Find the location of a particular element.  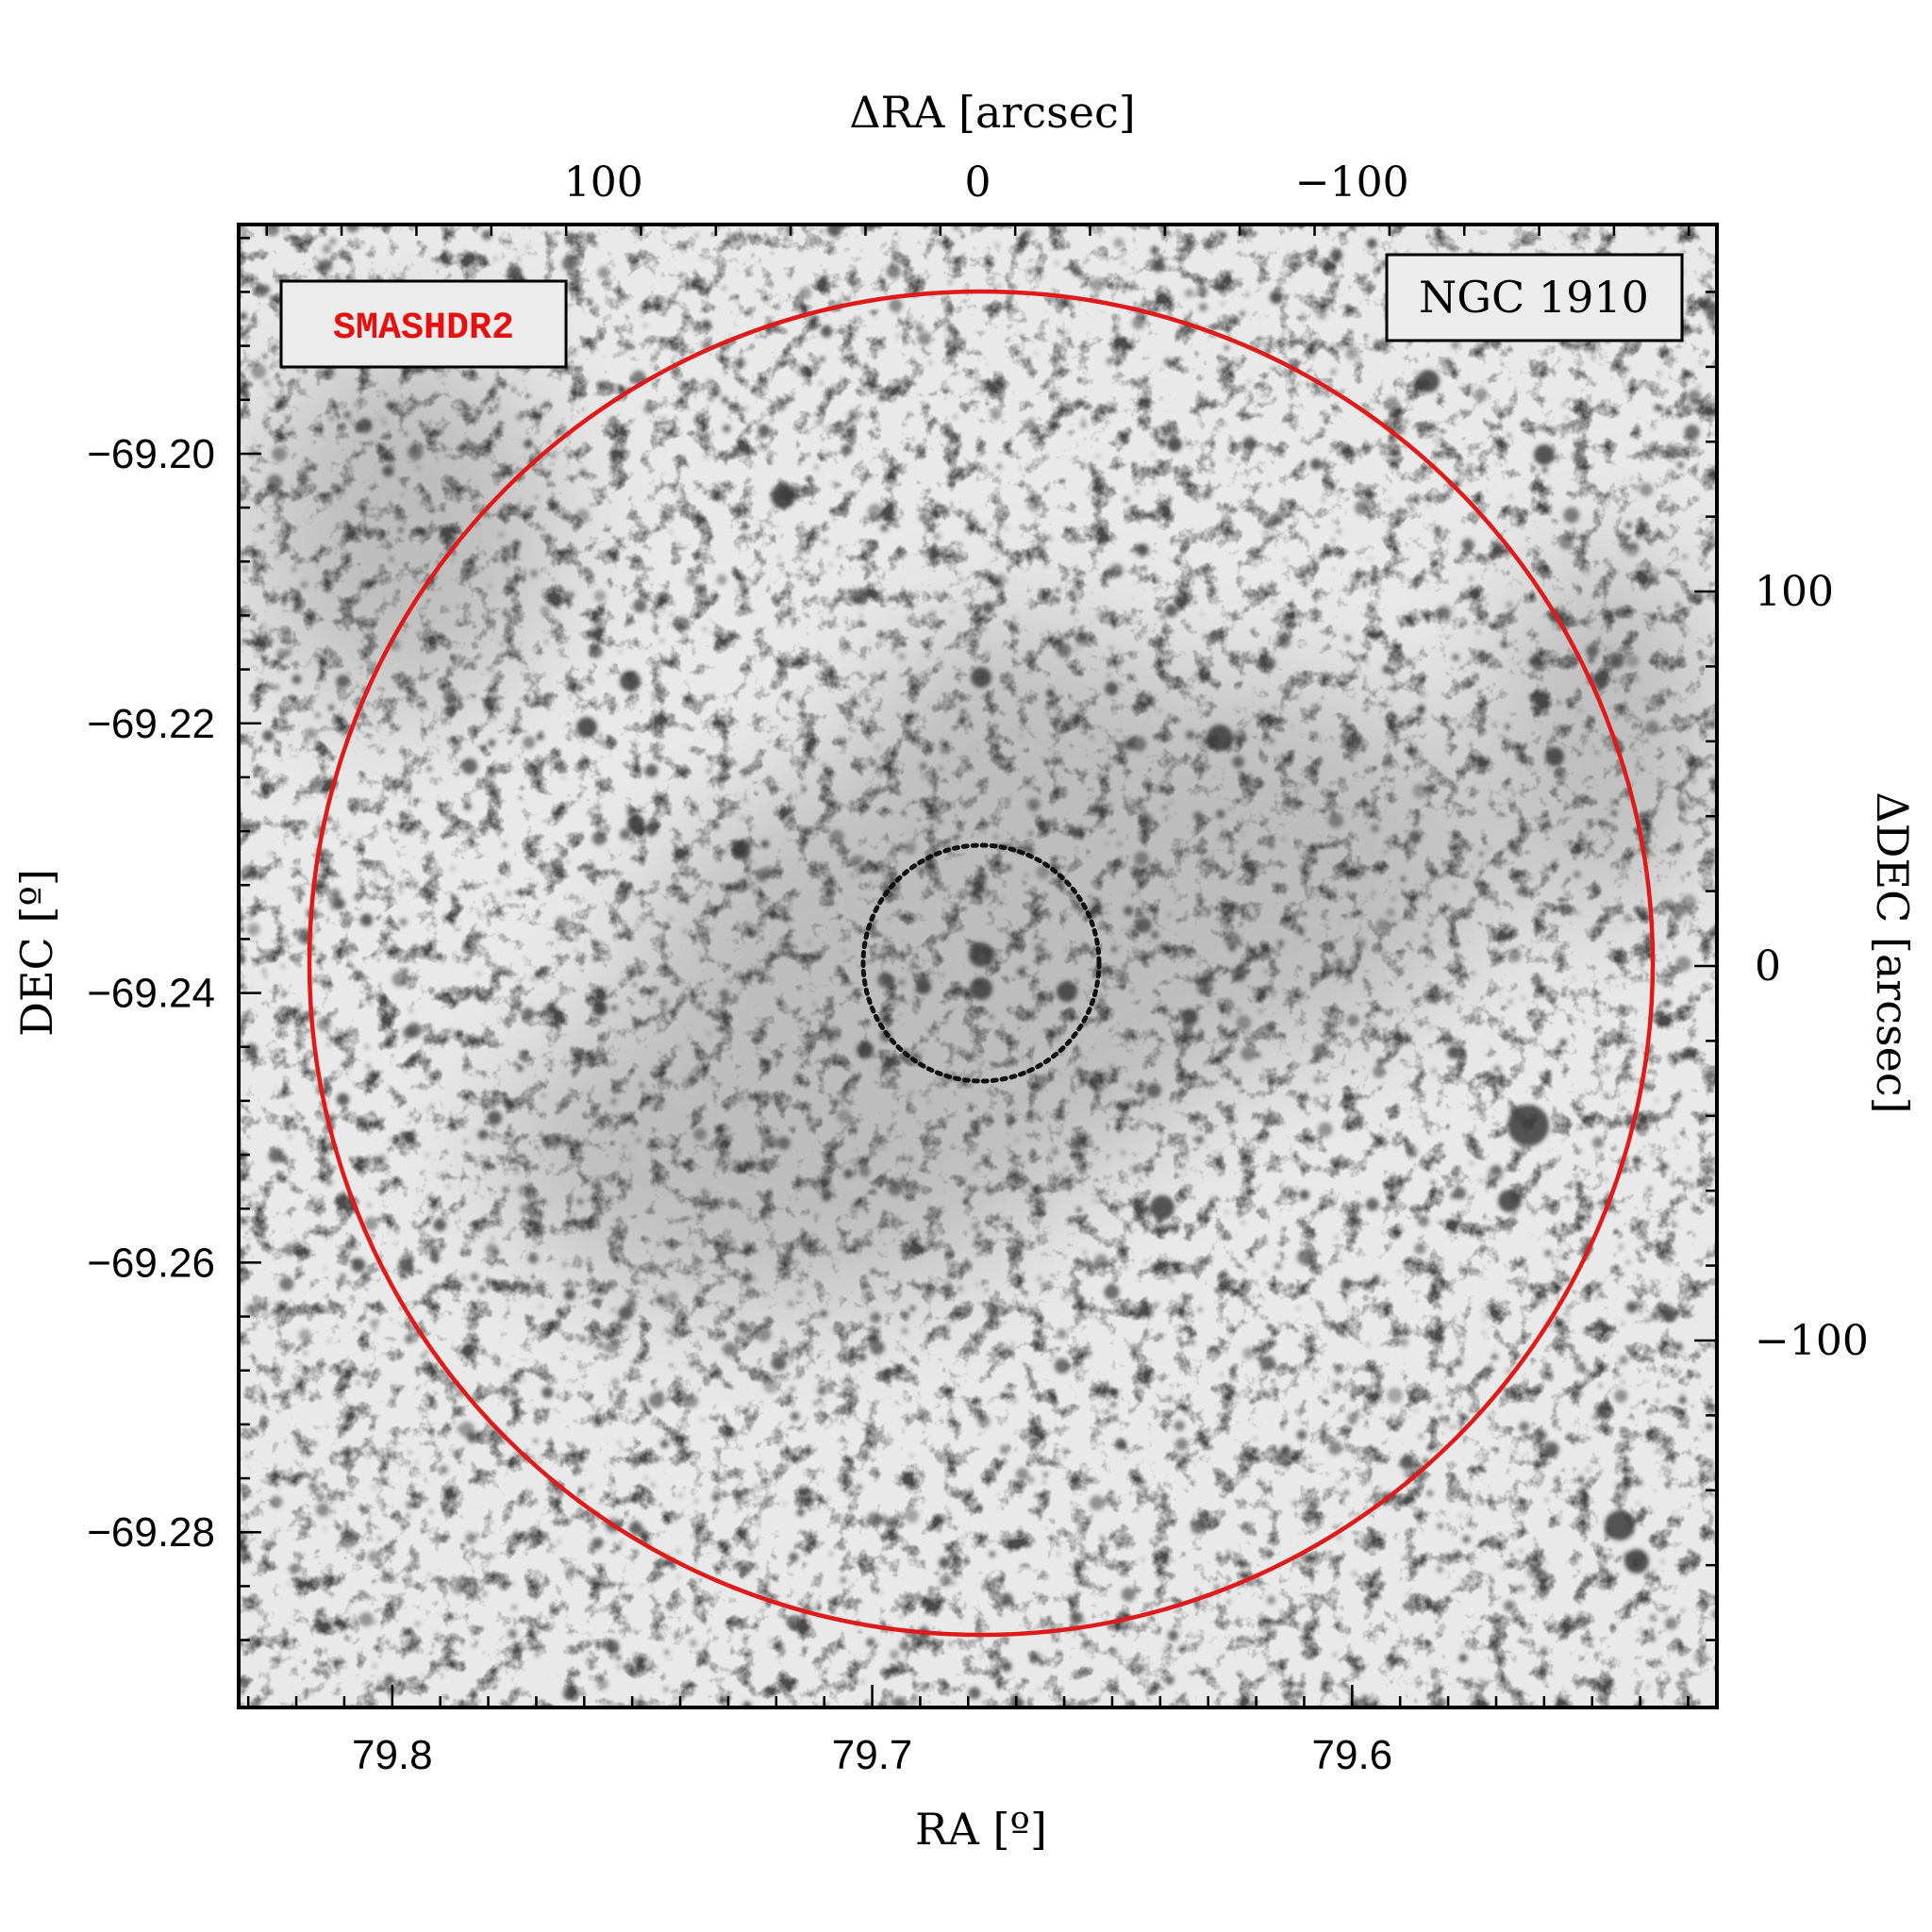

survey-label-box: SMASHDR2 is located at coordinates (423, 324).